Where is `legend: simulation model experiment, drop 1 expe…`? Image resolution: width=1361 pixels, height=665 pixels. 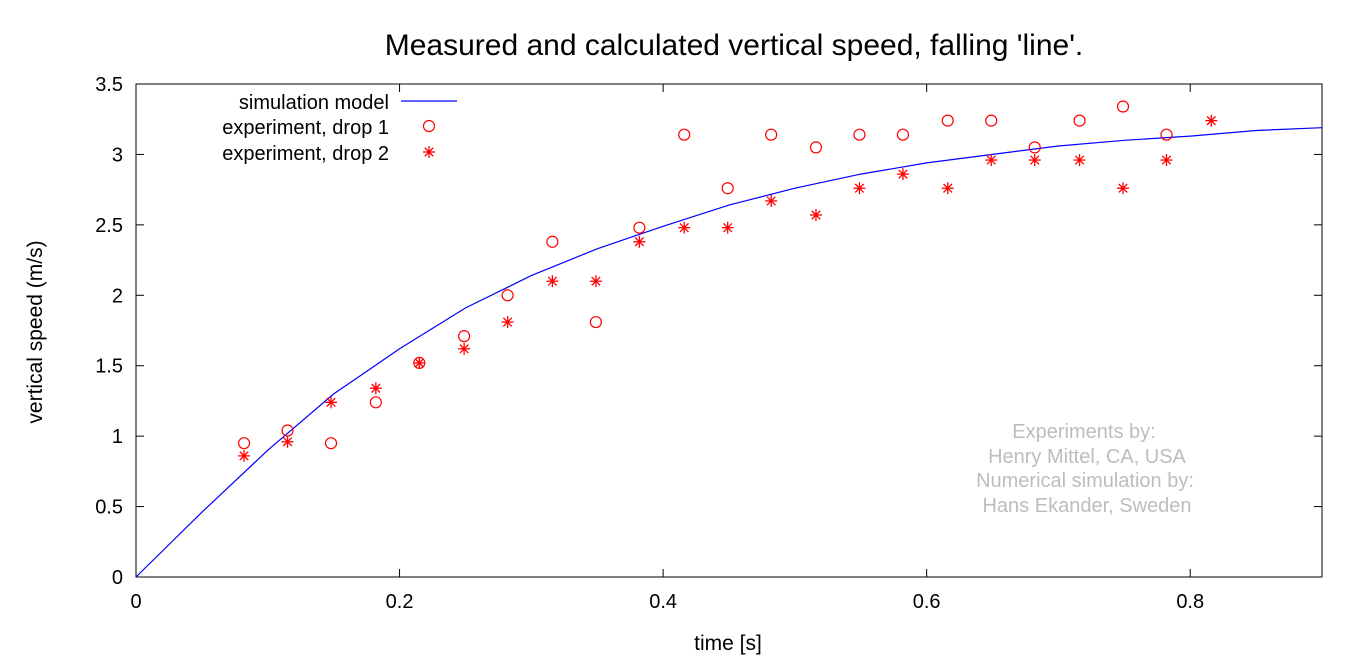 legend: simulation model experiment, drop 1 expe… is located at coordinates (339, 128).